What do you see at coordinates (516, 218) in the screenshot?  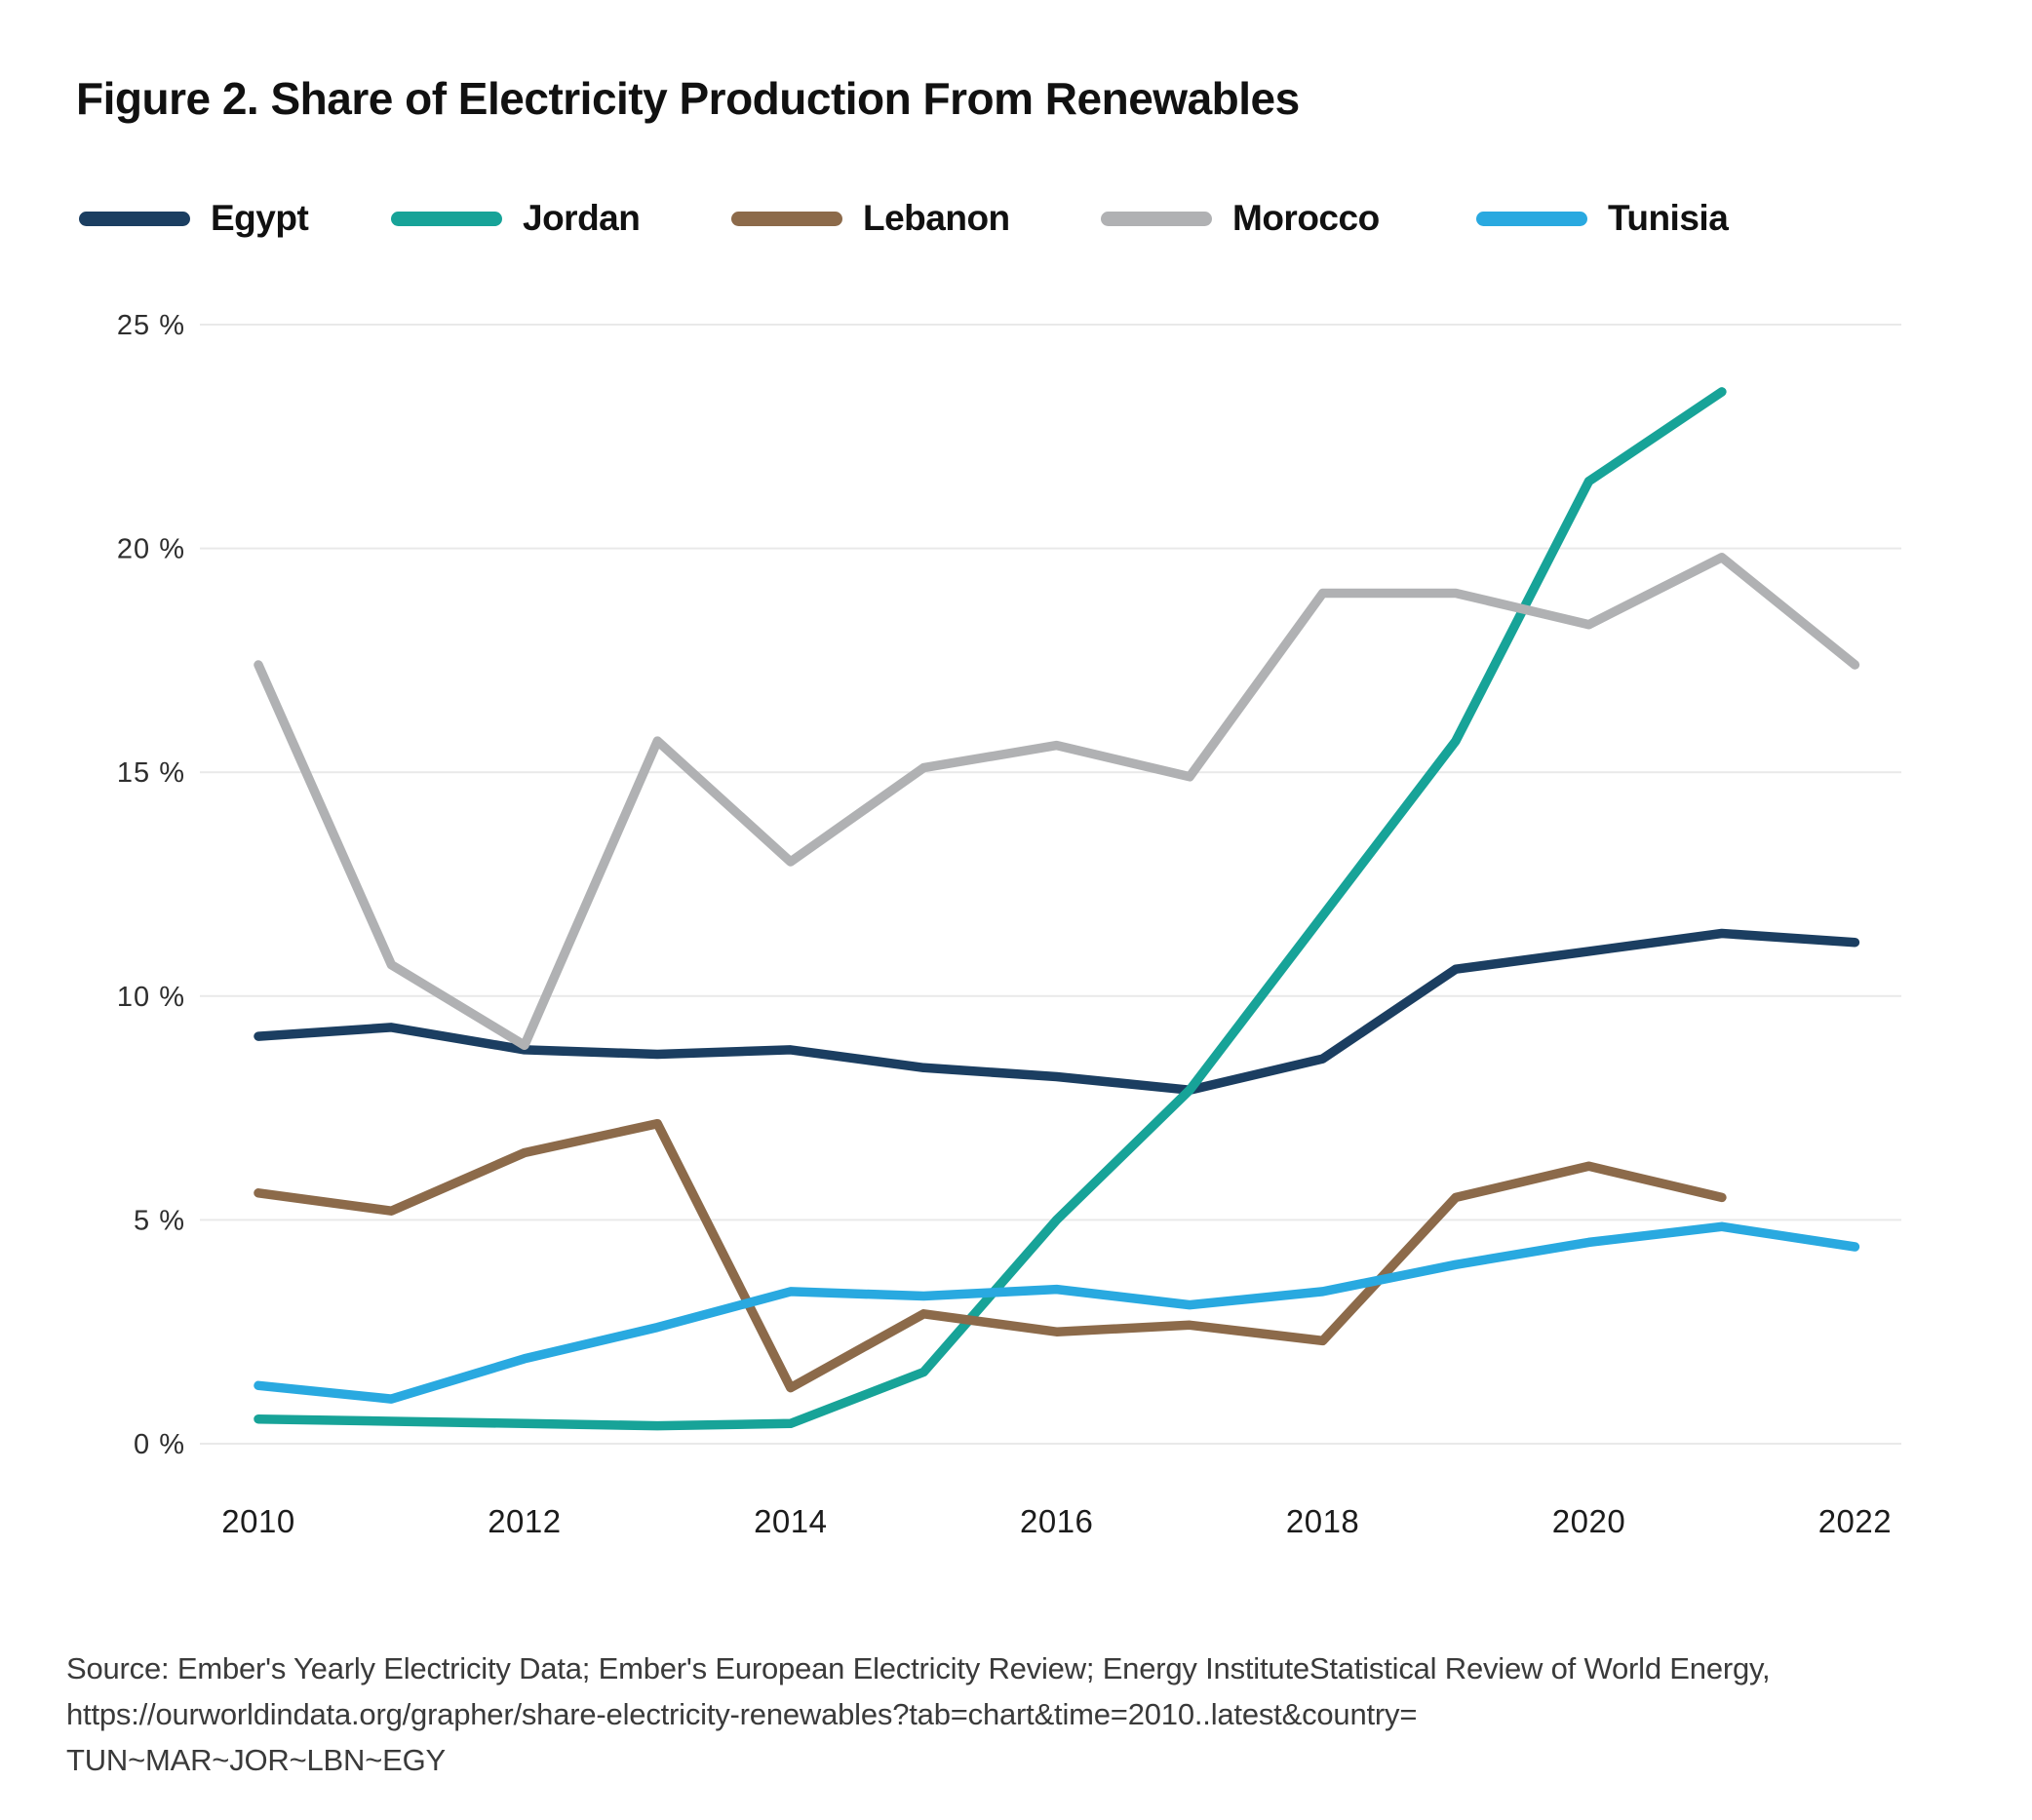 I see `legend-item-jordan: Jordan` at bounding box center [516, 218].